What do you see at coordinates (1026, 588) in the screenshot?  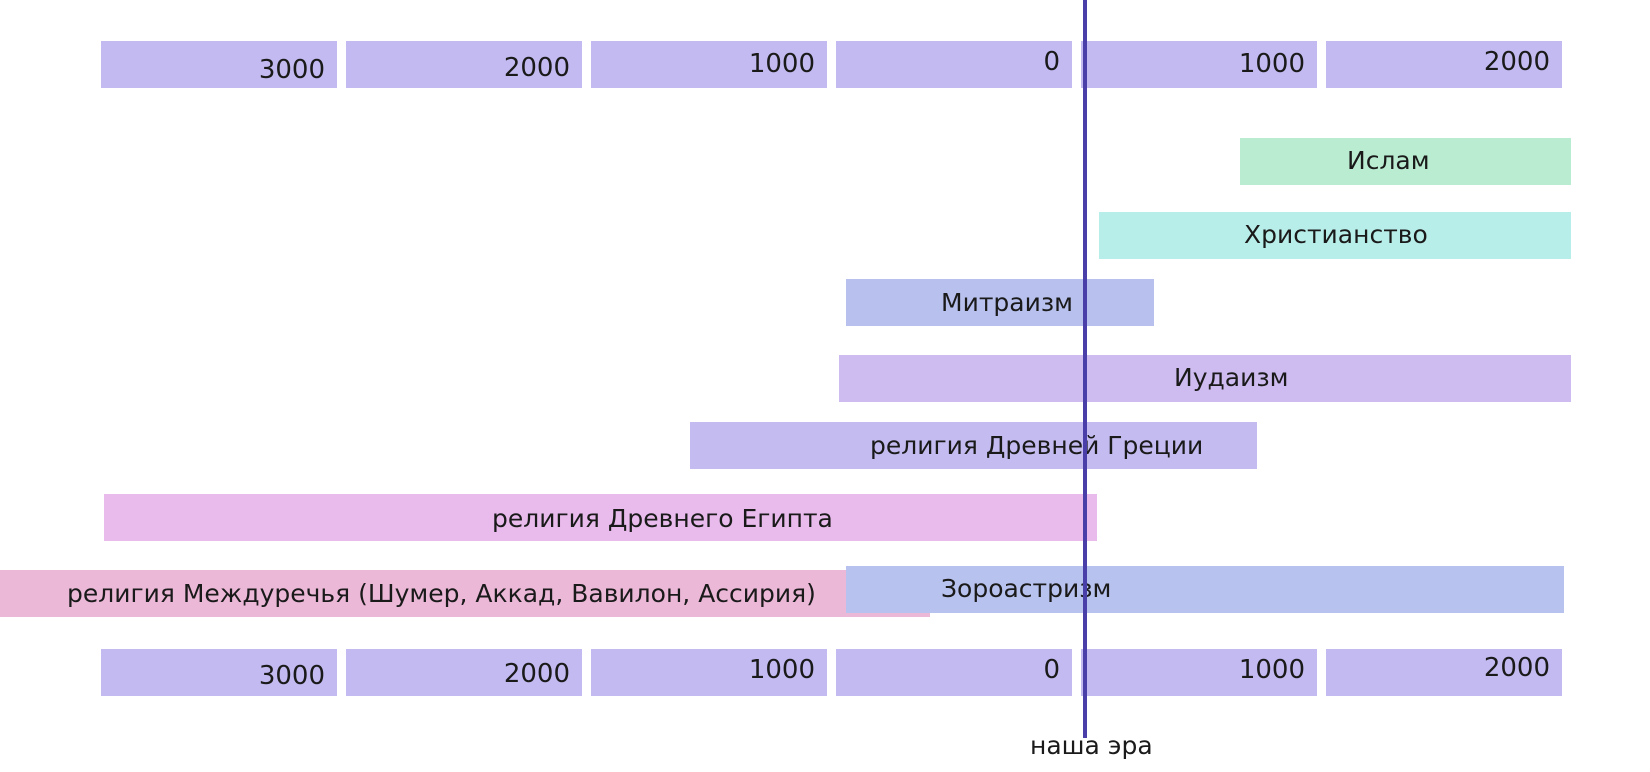 I see `label-zoroastrianism: Зороастризм` at bounding box center [1026, 588].